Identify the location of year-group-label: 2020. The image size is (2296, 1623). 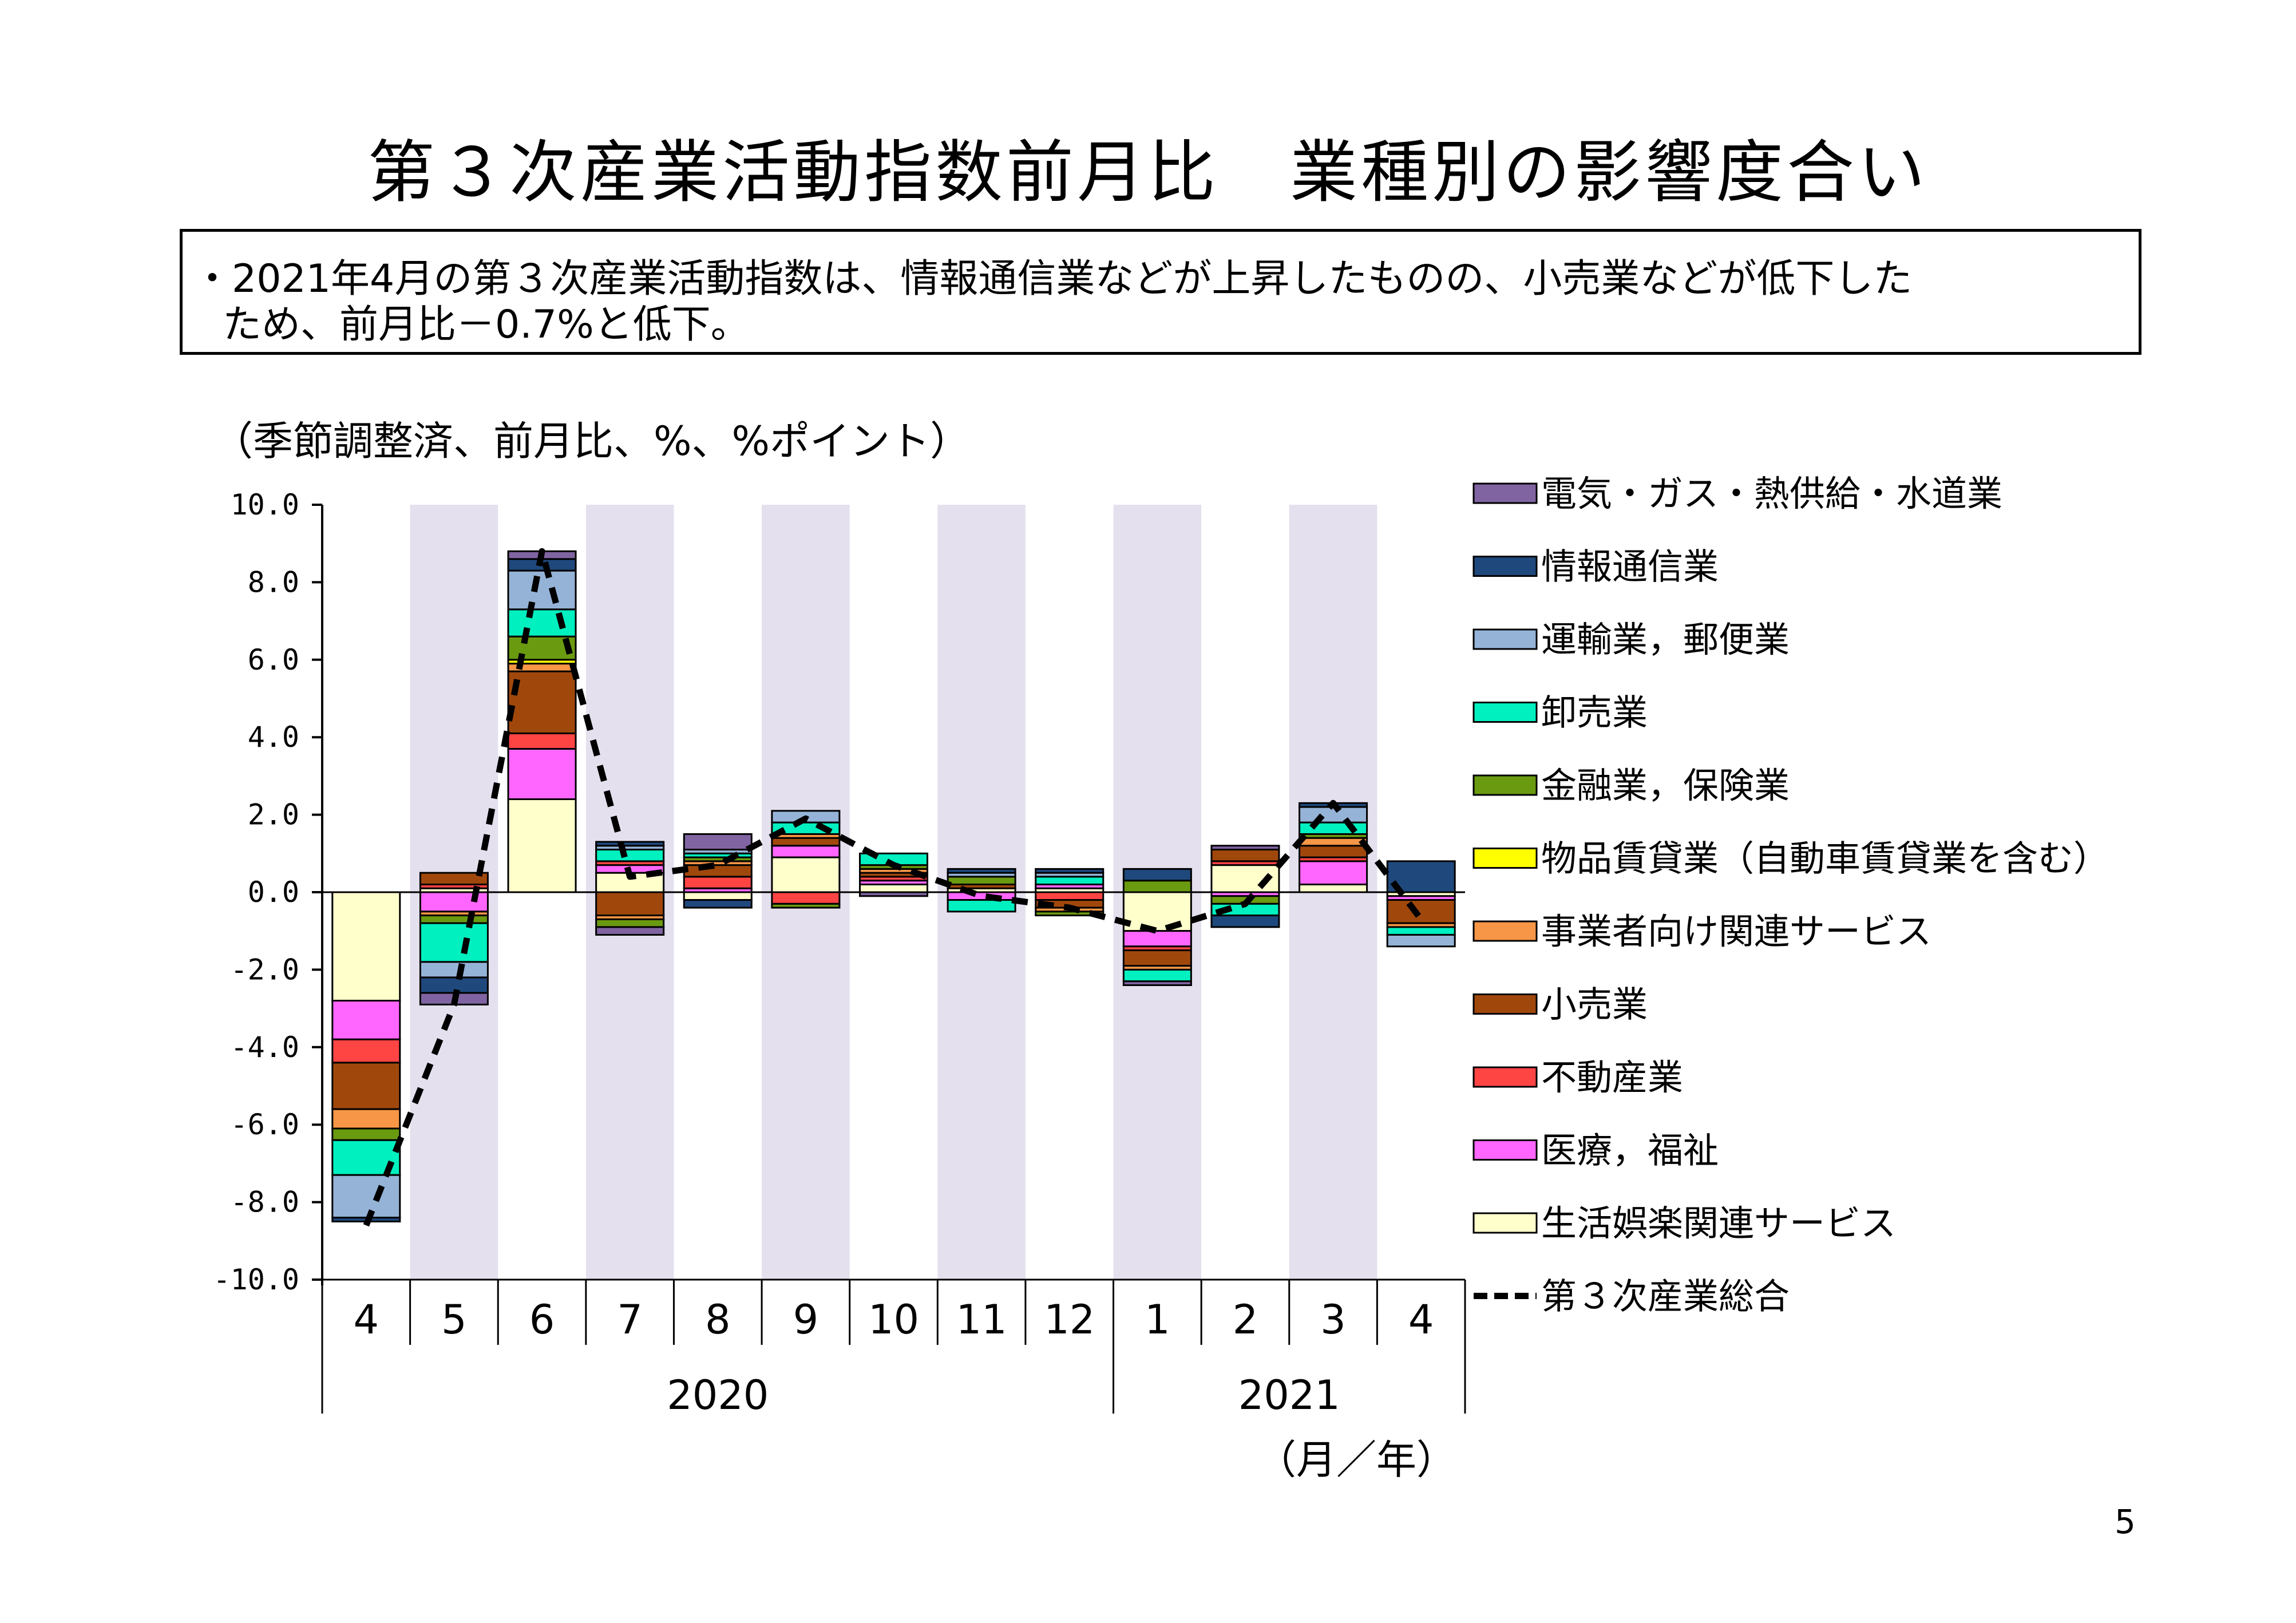
(718, 1396).